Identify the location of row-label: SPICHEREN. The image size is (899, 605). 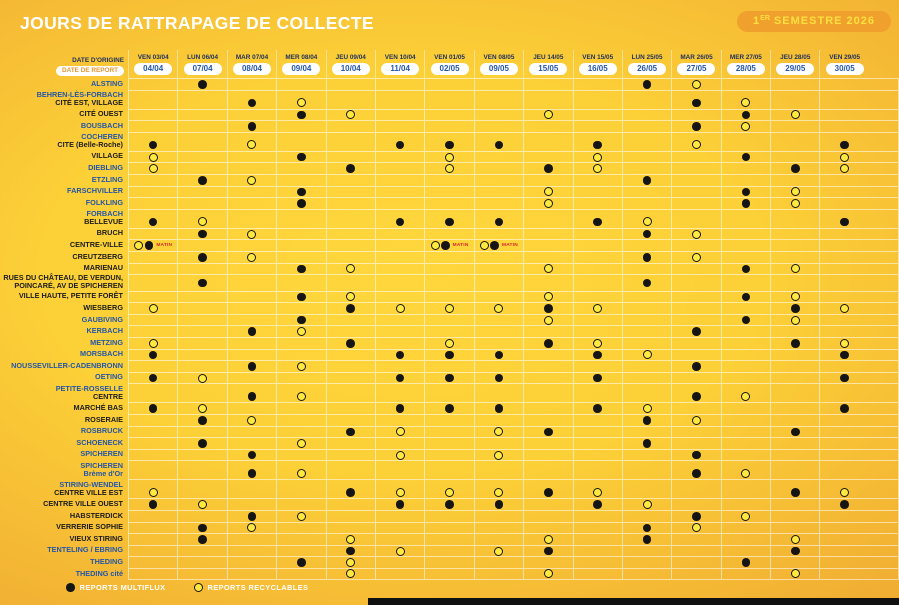
(64, 455).